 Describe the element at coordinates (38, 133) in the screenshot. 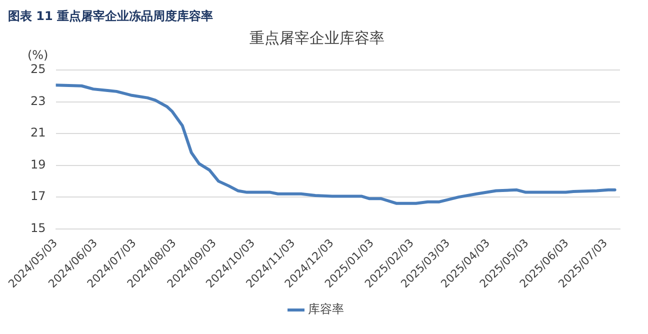

I see `y-tick-label: 21` at that location.